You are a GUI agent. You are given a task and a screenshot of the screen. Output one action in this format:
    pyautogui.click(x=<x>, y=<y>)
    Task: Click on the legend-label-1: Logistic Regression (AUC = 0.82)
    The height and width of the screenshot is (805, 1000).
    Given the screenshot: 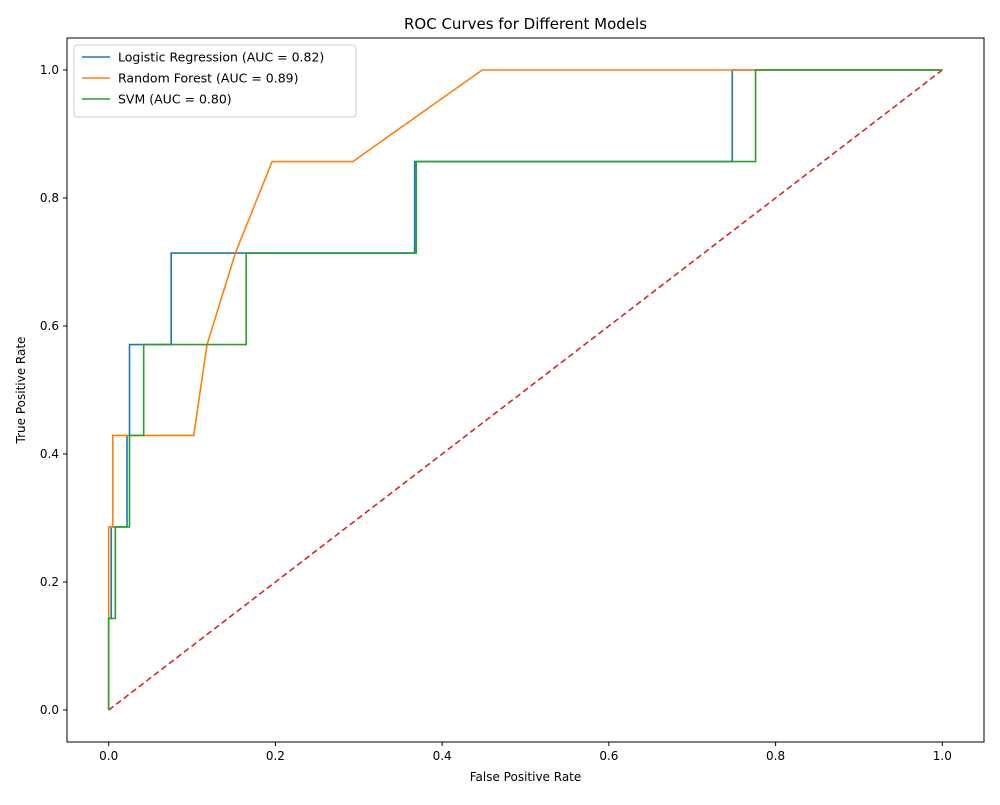 What is the action you would take?
    pyautogui.click(x=221, y=57)
    